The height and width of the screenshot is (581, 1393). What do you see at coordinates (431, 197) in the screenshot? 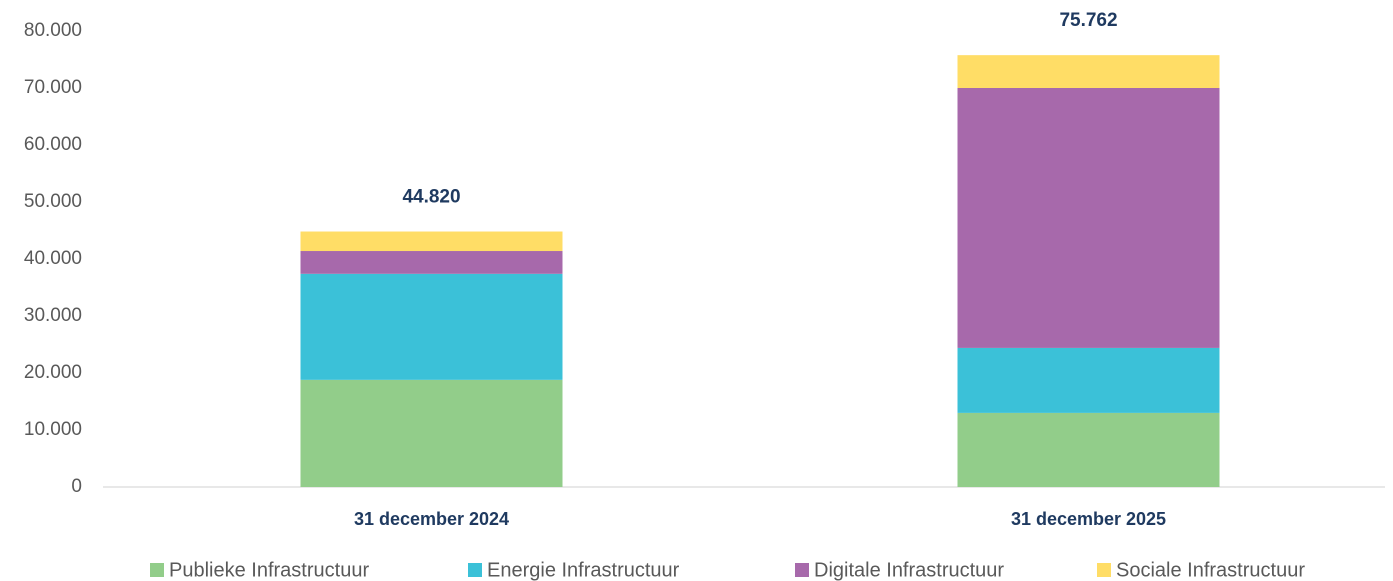
I see `total-label: 44.820` at bounding box center [431, 197].